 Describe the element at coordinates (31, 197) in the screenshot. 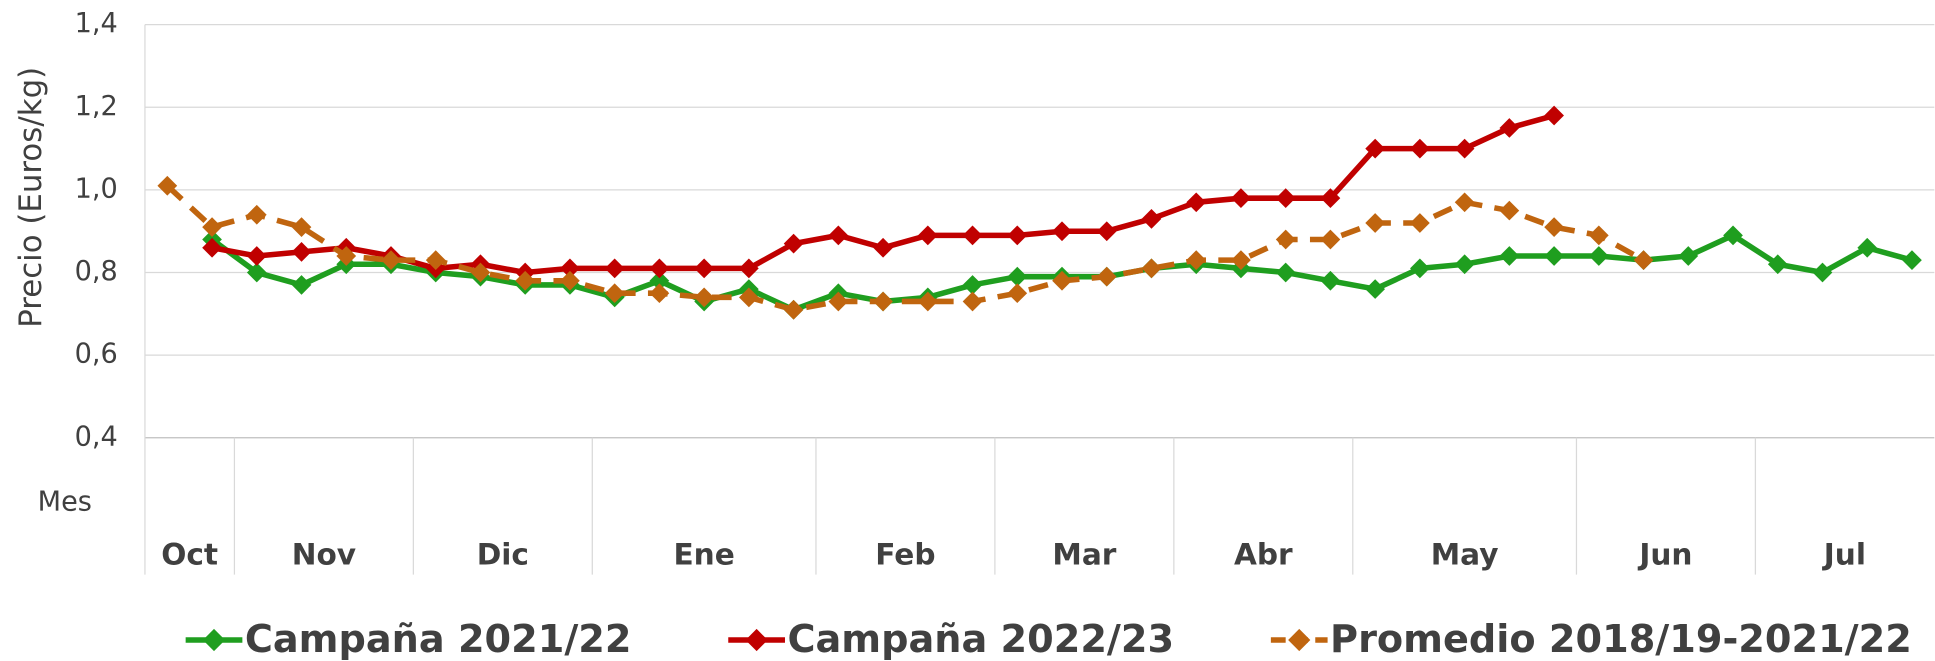

I see `y-axis-label: Precio (Euros/kg)` at that location.